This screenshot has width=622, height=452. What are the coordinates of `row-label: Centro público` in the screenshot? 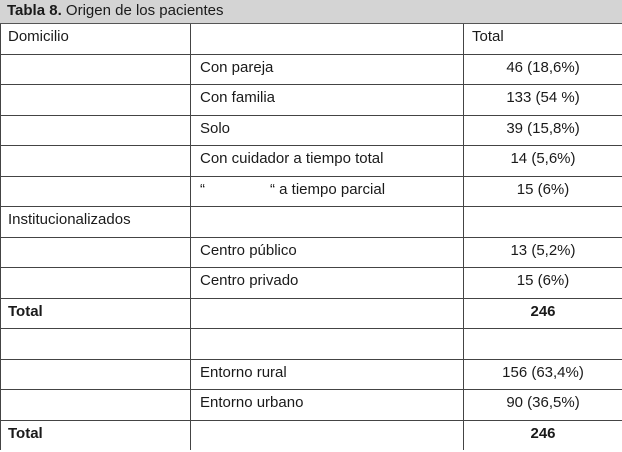 It's located at (327, 252).